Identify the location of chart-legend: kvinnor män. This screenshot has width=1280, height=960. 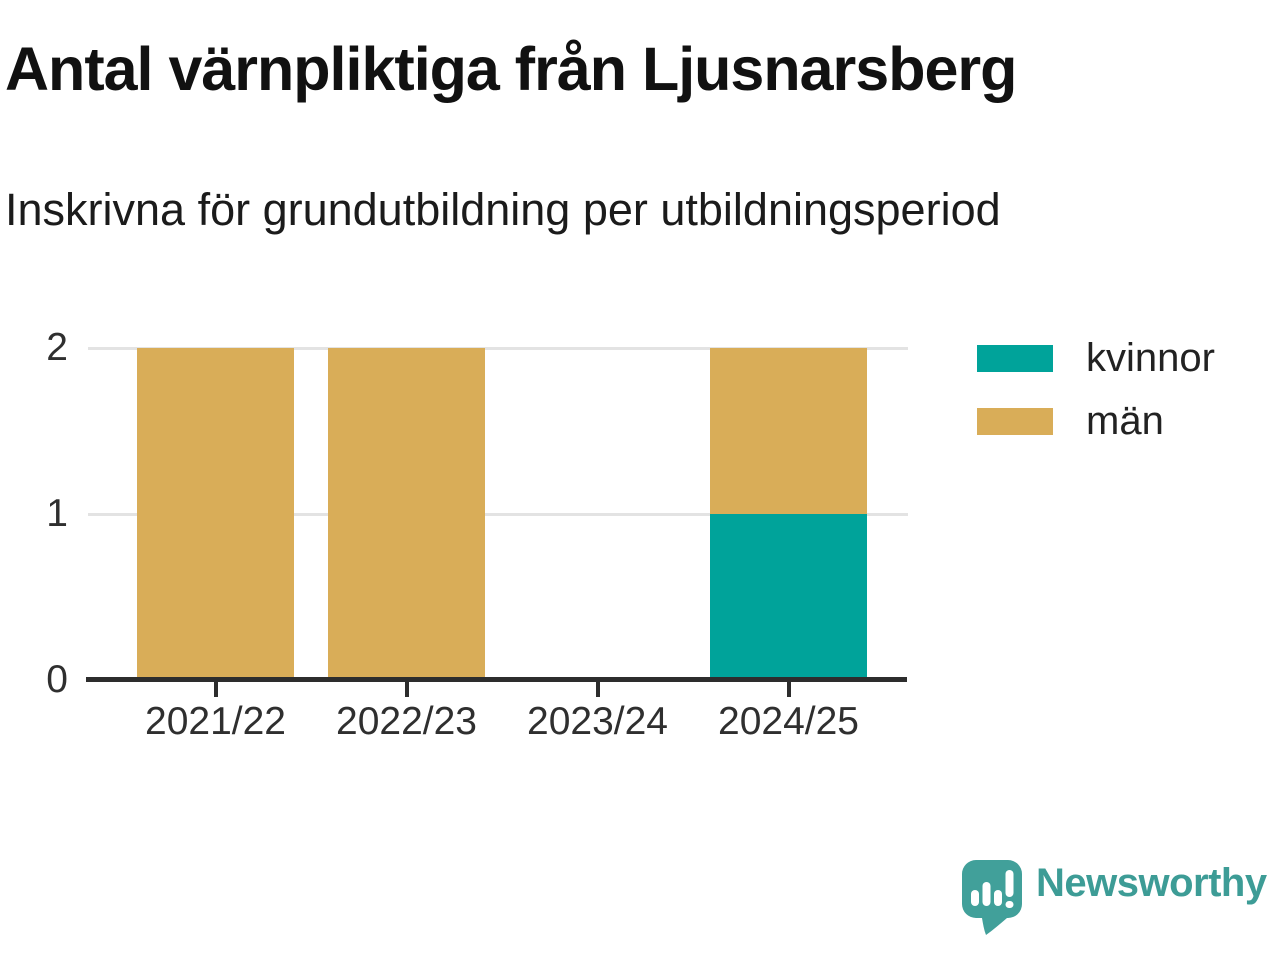
(1096, 402).